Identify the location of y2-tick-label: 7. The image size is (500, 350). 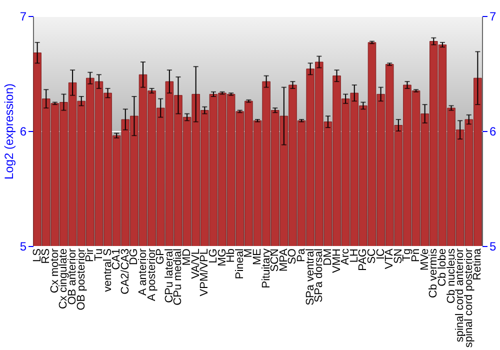
(493, 17).